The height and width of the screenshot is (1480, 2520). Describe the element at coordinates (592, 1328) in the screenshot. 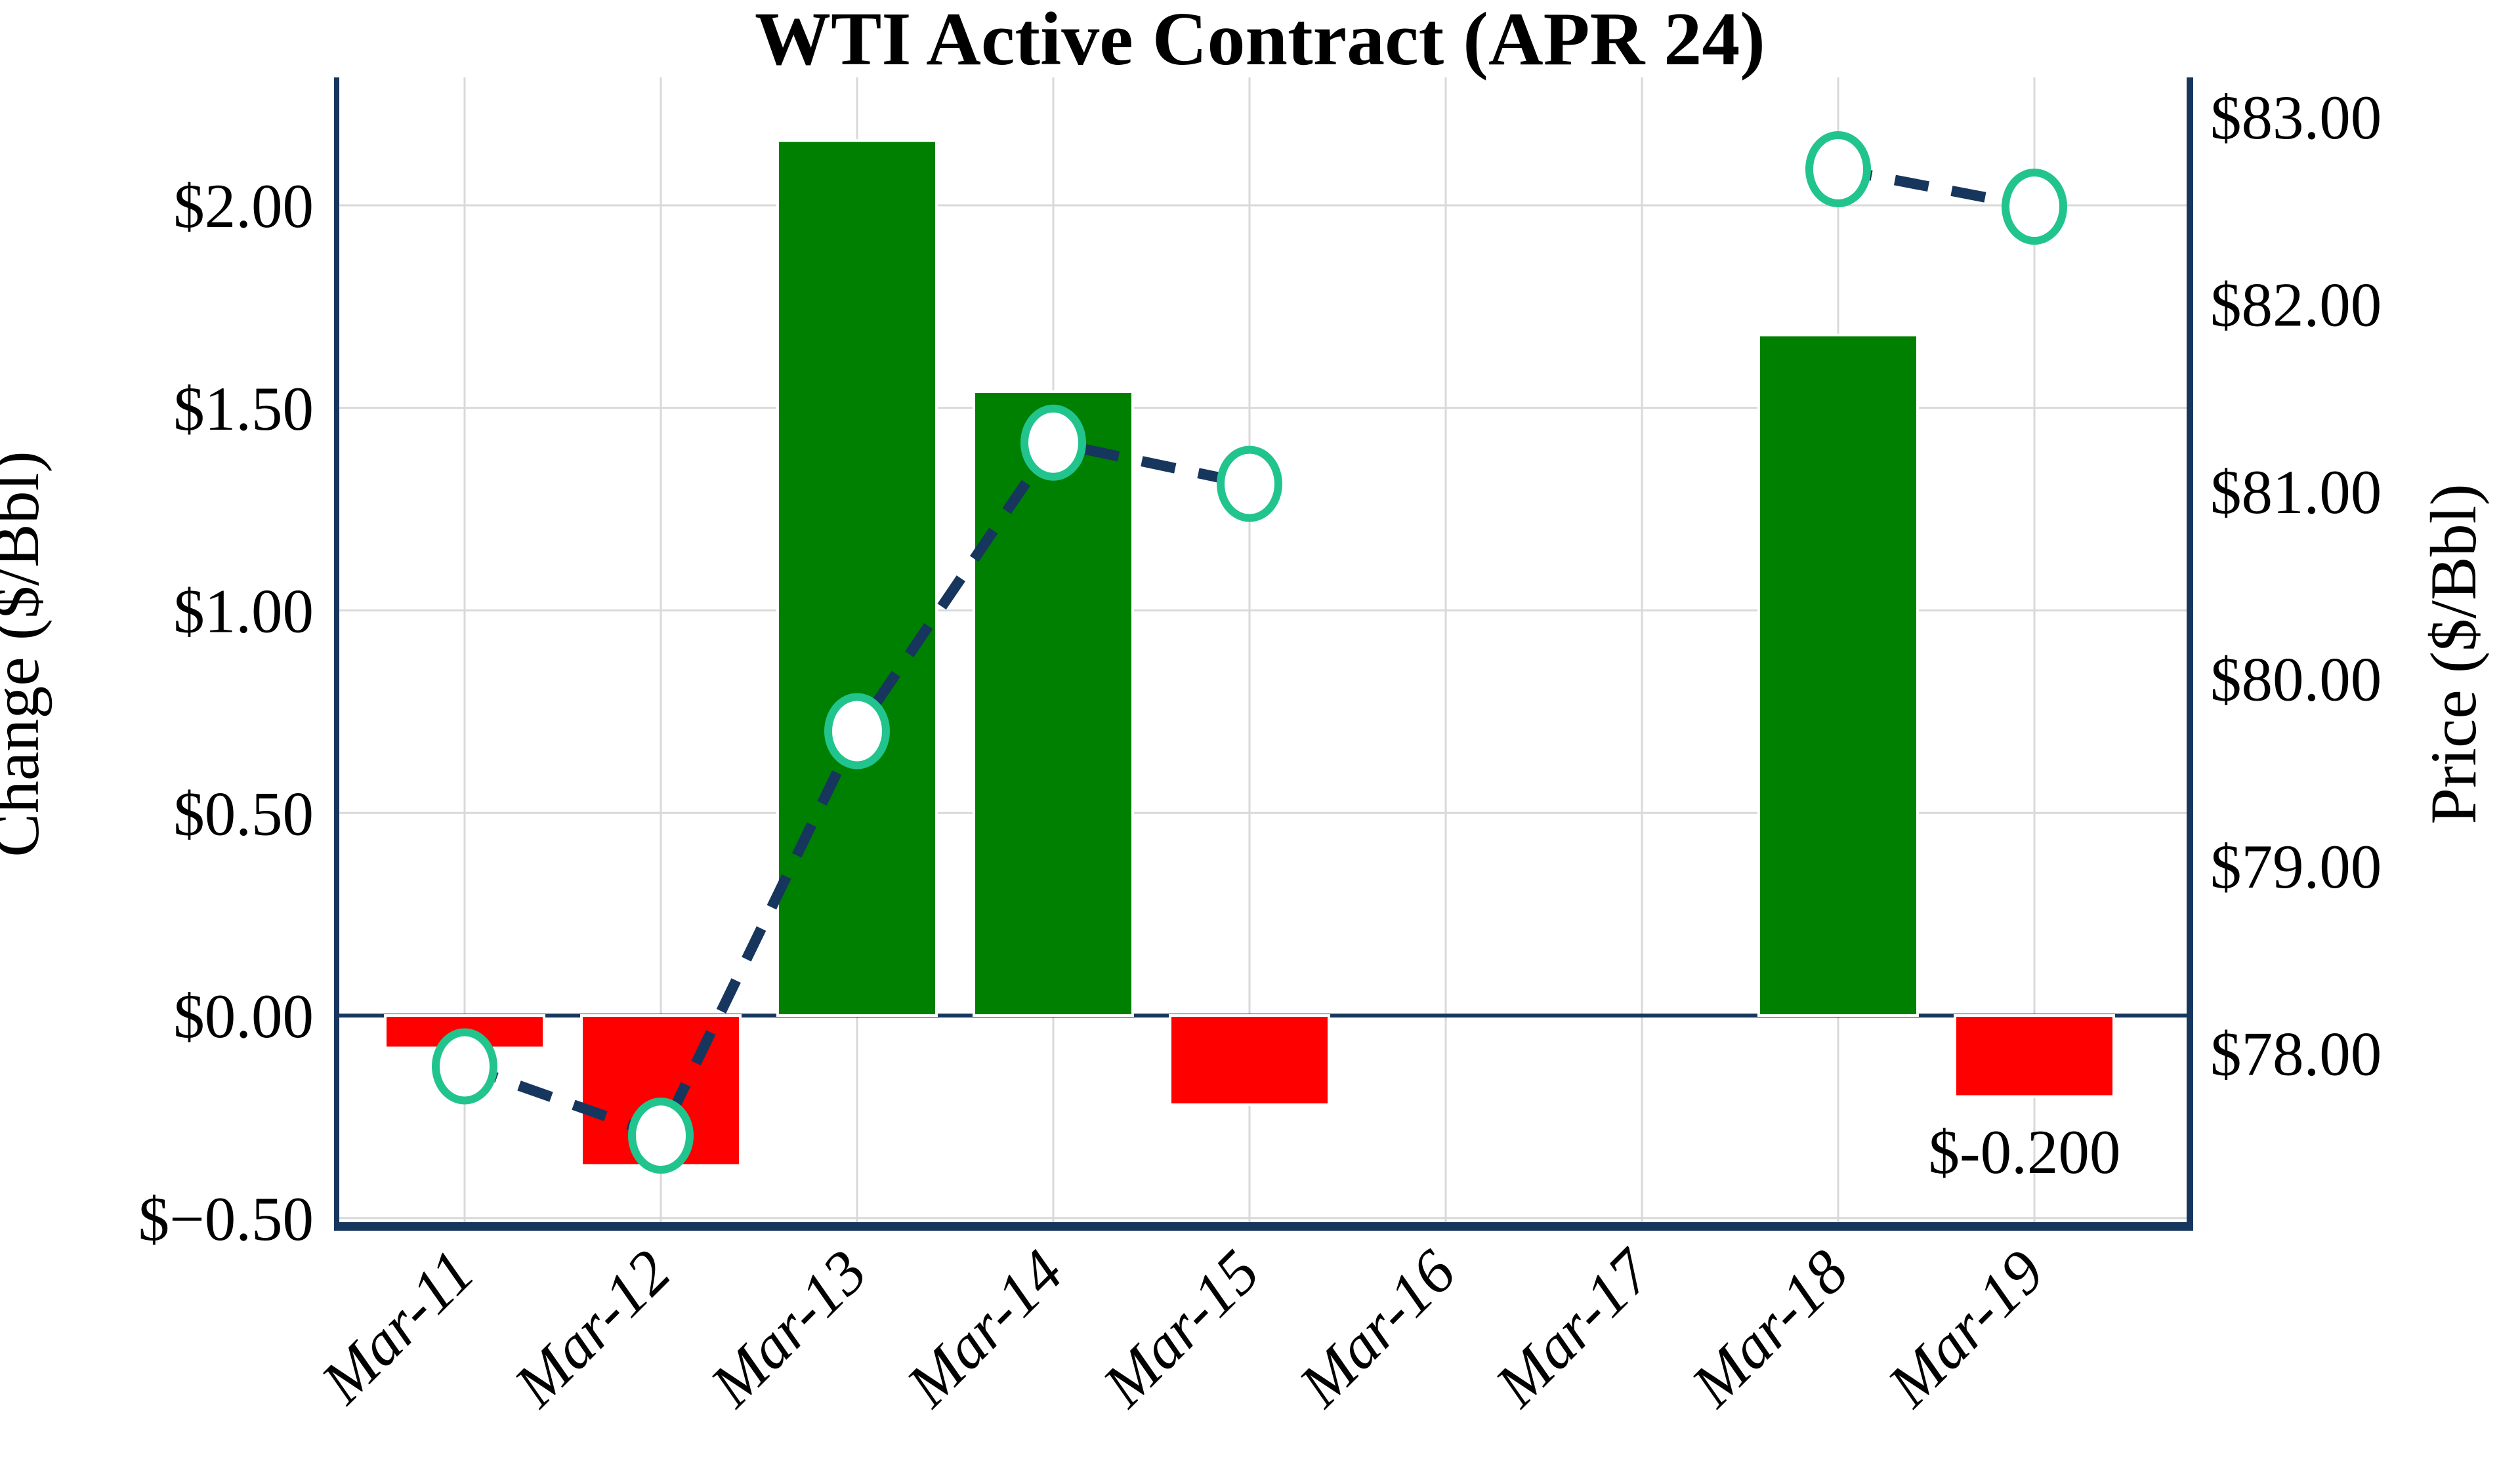

I see `x-tick-label: Mar-12` at that location.